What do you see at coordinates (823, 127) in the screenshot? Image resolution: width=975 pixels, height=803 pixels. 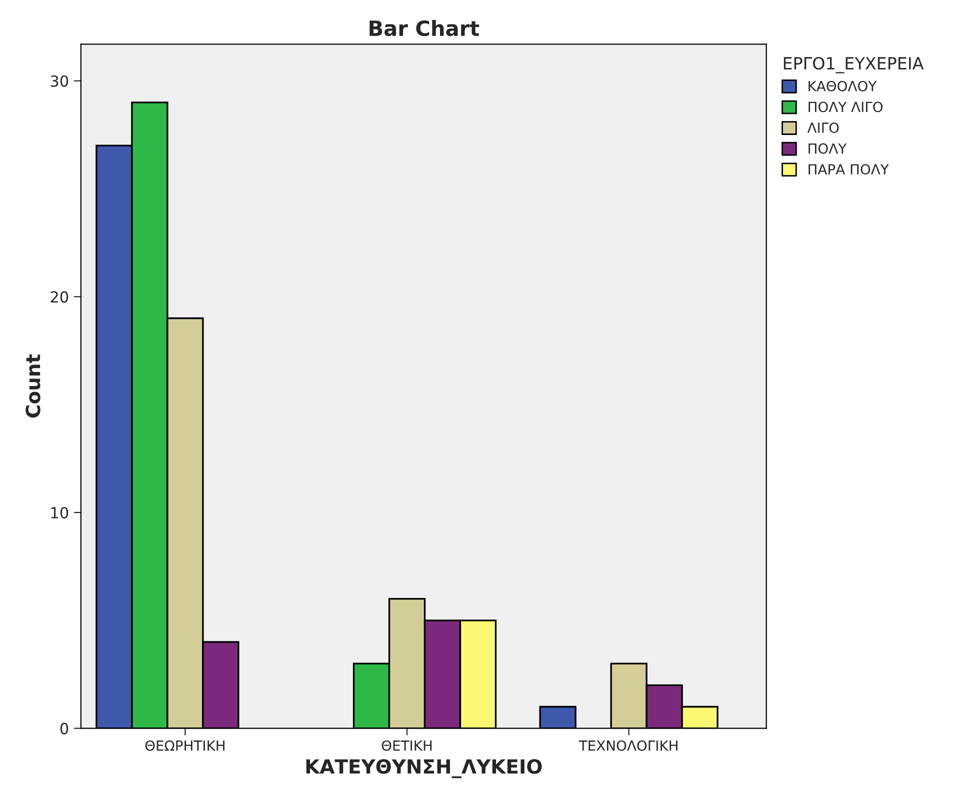 I see `legend-label: ΛΙΓΟ` at bounding box center [823, 127].